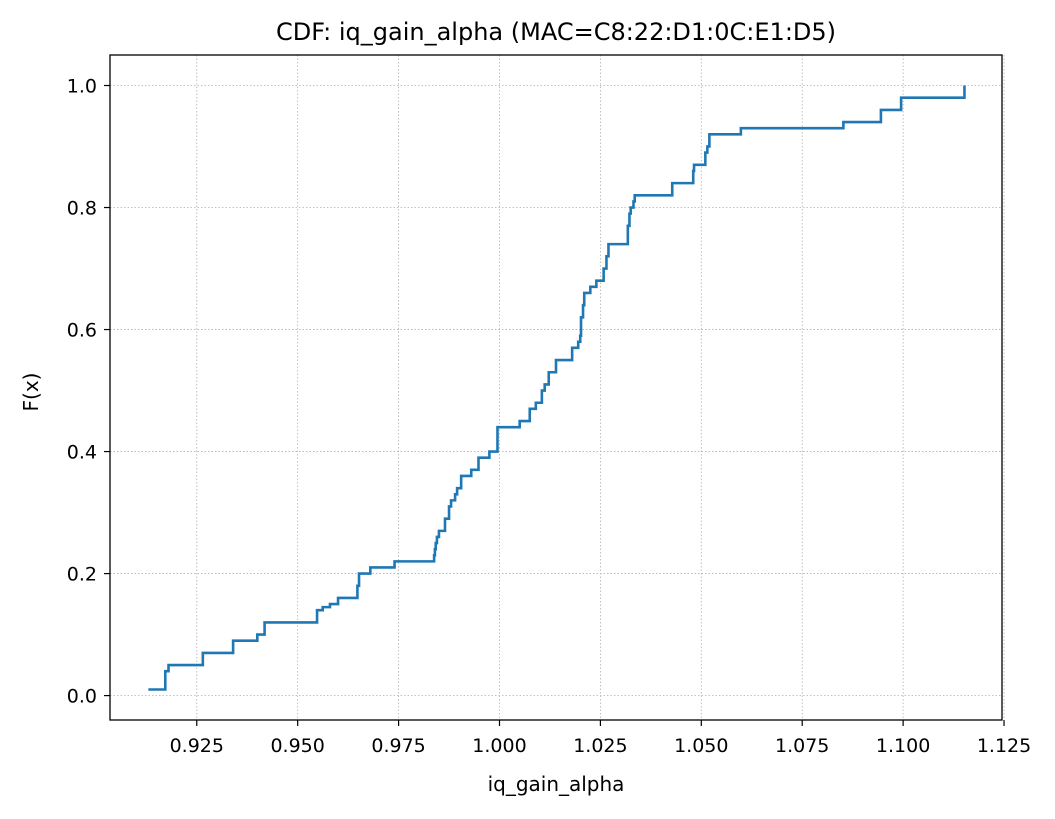  Describe the element at coordinates (82, 453) in the screenshot. I see `y-tick-label: 0.4` at that location.